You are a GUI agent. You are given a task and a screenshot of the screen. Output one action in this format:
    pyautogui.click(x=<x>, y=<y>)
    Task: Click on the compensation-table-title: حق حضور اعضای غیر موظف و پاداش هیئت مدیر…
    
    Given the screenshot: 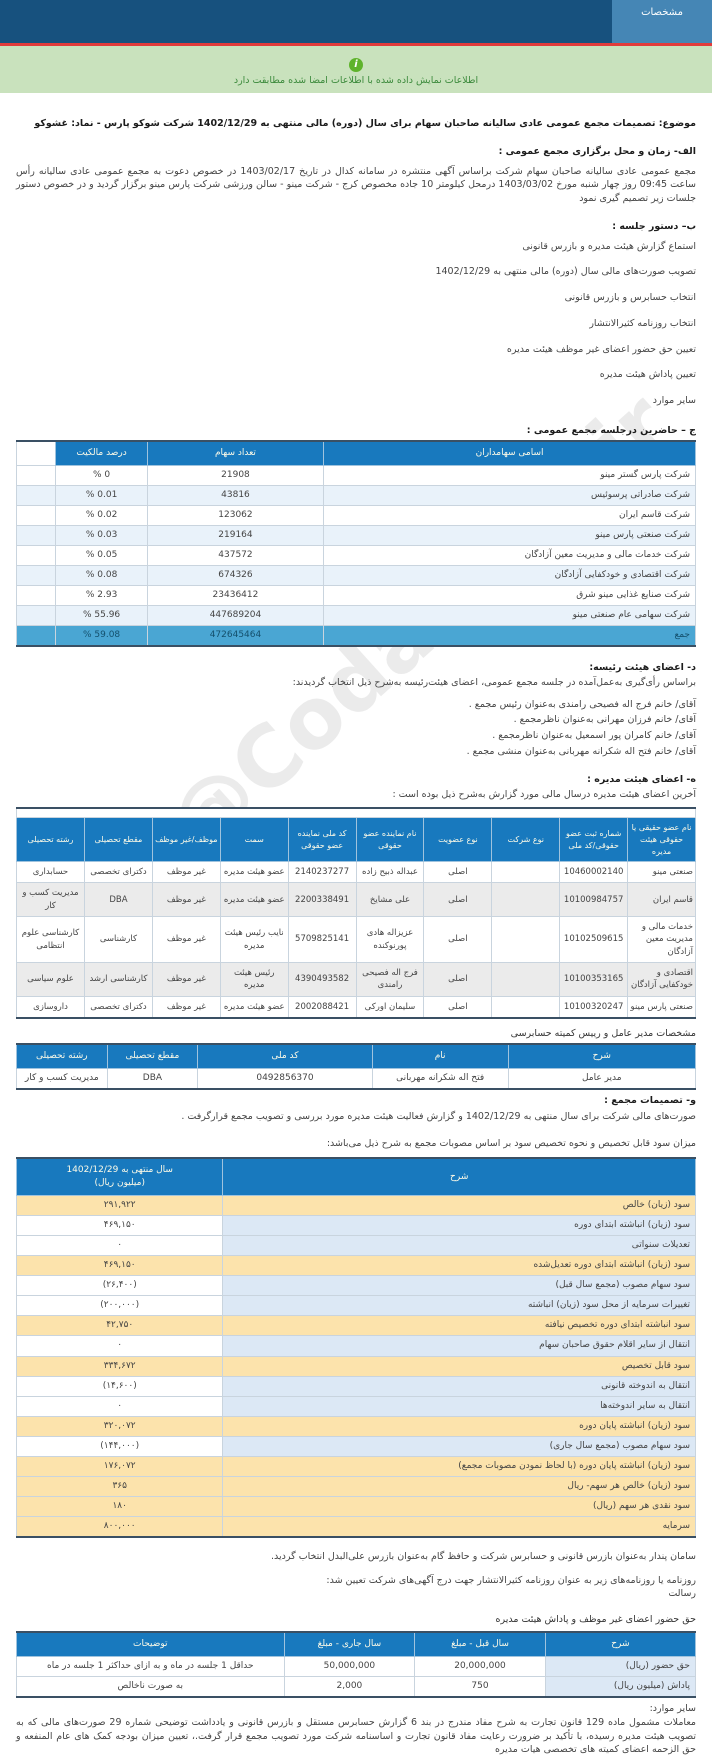 What is the action you would take?
    pyautogui.click(x=595, y=1620)
    